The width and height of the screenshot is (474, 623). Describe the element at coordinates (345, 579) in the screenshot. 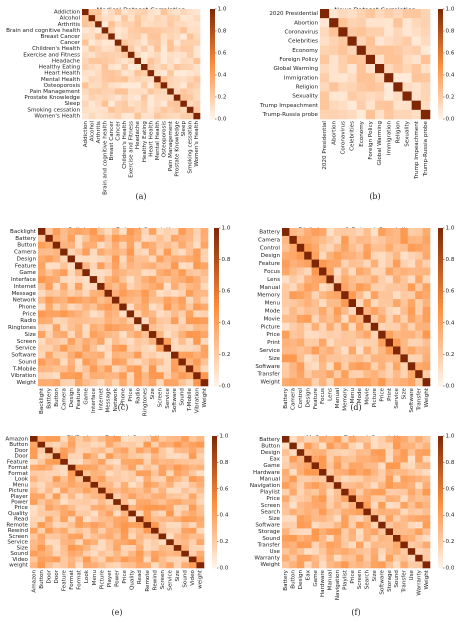

I see `x-tick-label: Playlist` at that location.